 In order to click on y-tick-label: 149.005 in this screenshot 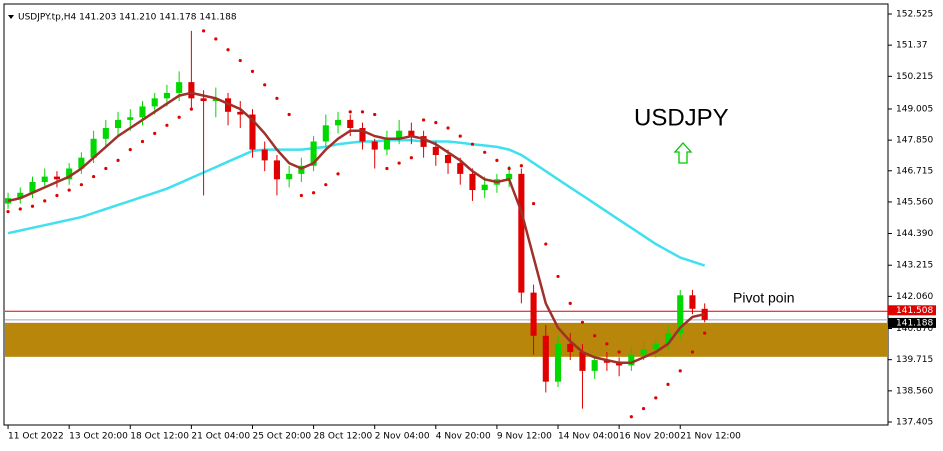, I will do `click(914, 109)`.